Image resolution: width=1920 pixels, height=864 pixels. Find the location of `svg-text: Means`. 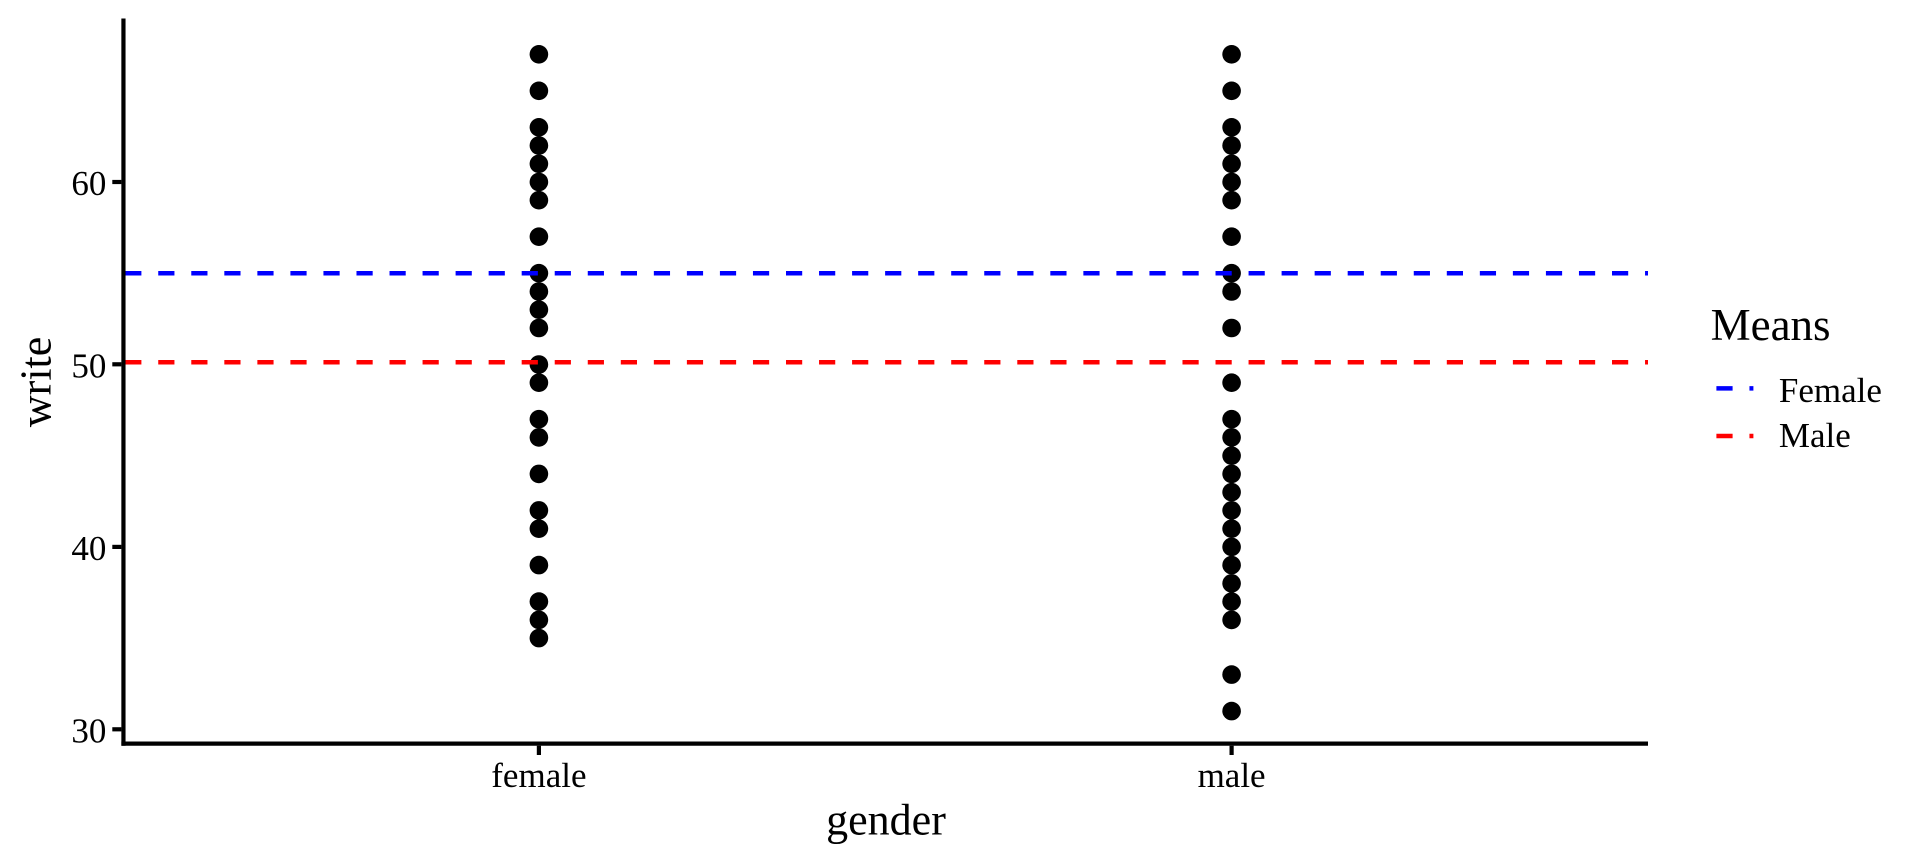

svg-text: Means is located at coordinates (1771, 325).